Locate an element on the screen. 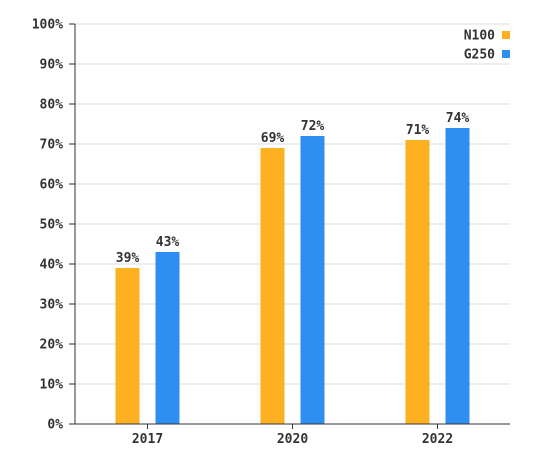  data-label: 69% is located at coordinates (273, 138).